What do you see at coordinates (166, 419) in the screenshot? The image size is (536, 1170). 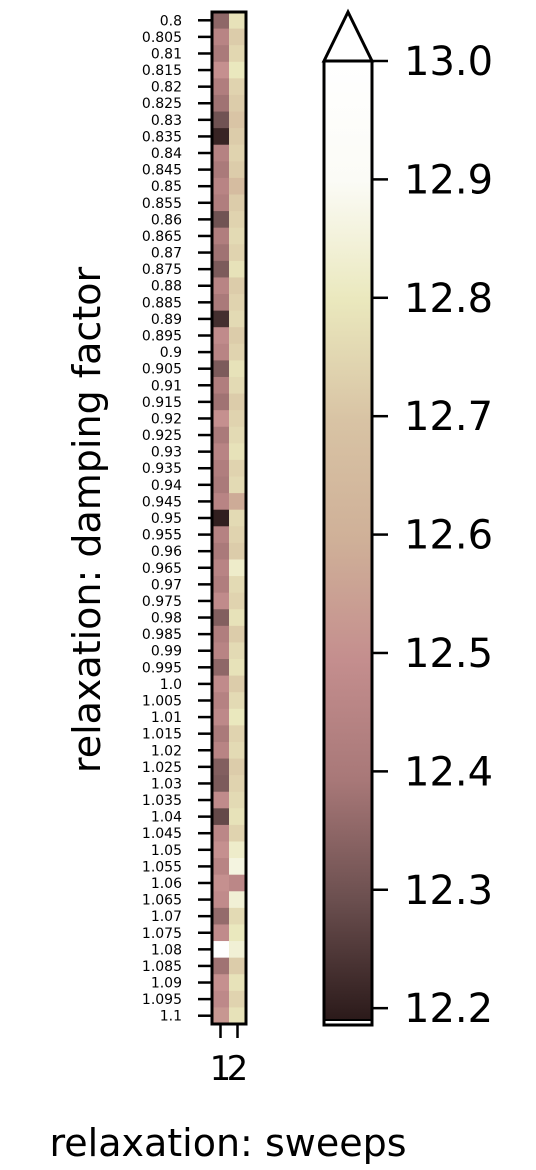 I see `y-tick-label: 0.92` at bounding box center [166, 419].